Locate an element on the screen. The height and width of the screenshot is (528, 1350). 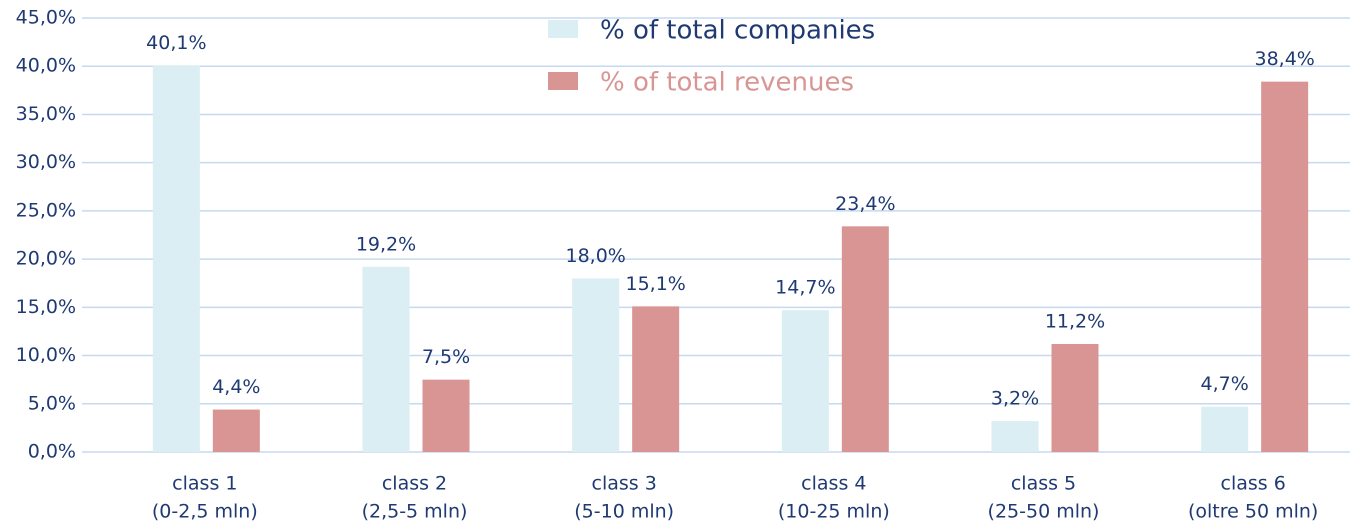
data-label: 14,7% is located at coordinates (805, 288).